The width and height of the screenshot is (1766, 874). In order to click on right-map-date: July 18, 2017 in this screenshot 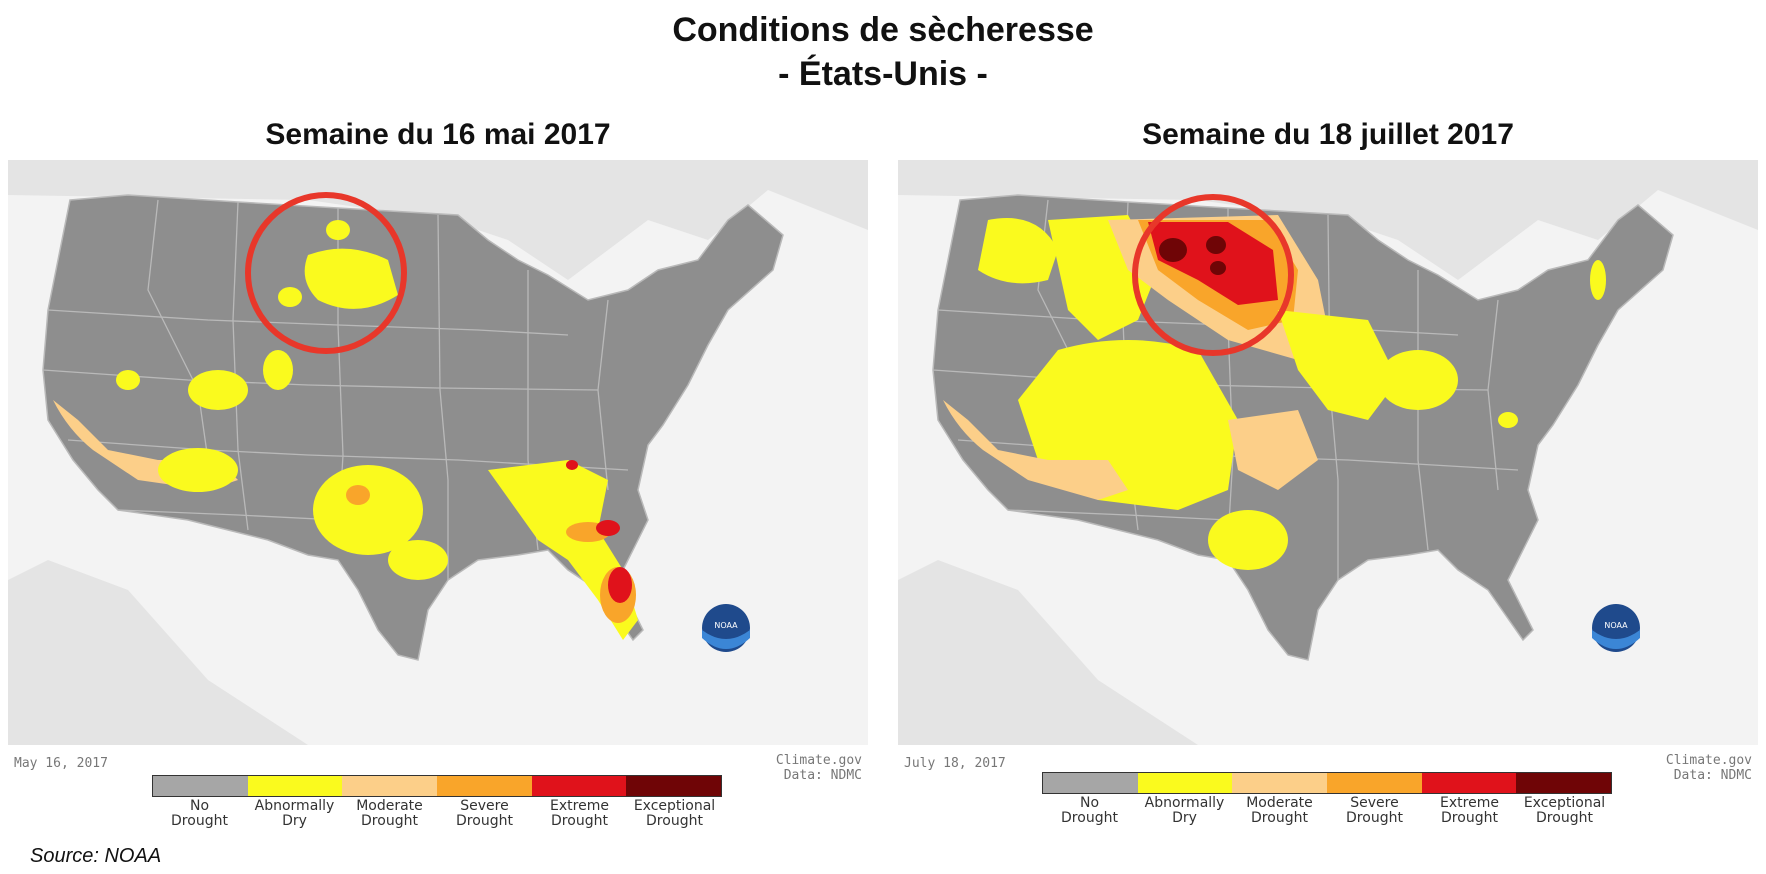, I will do `click(955, 763)`.